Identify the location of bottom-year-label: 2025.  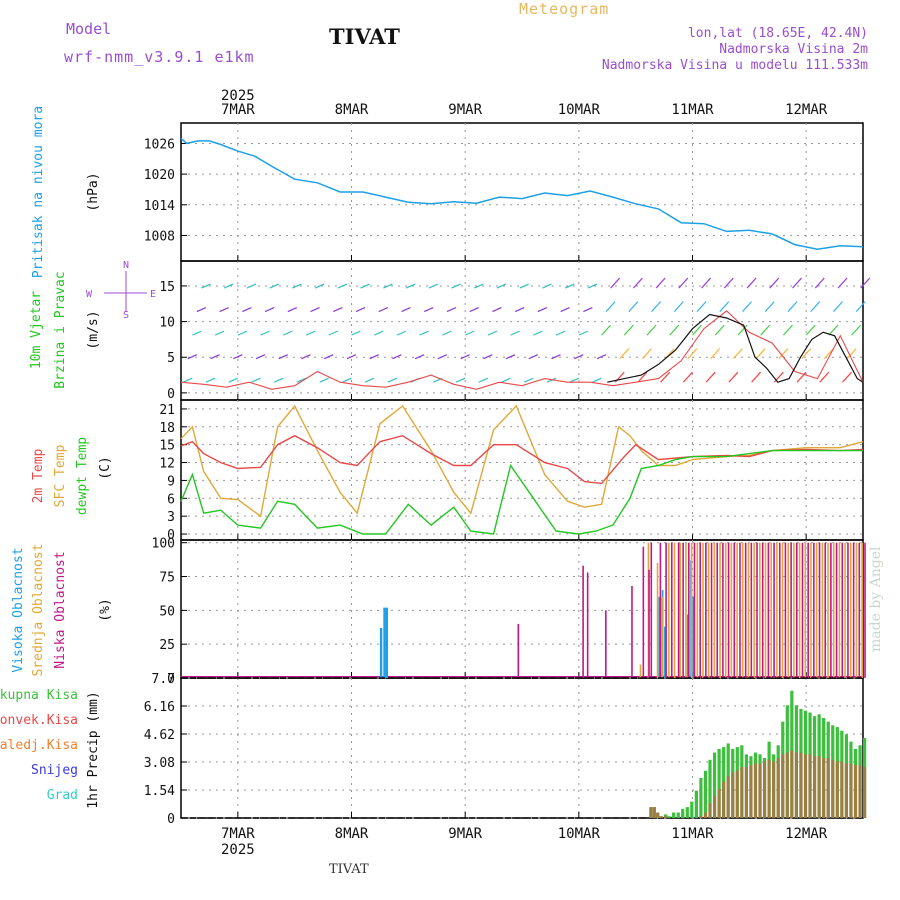
(238, 850).